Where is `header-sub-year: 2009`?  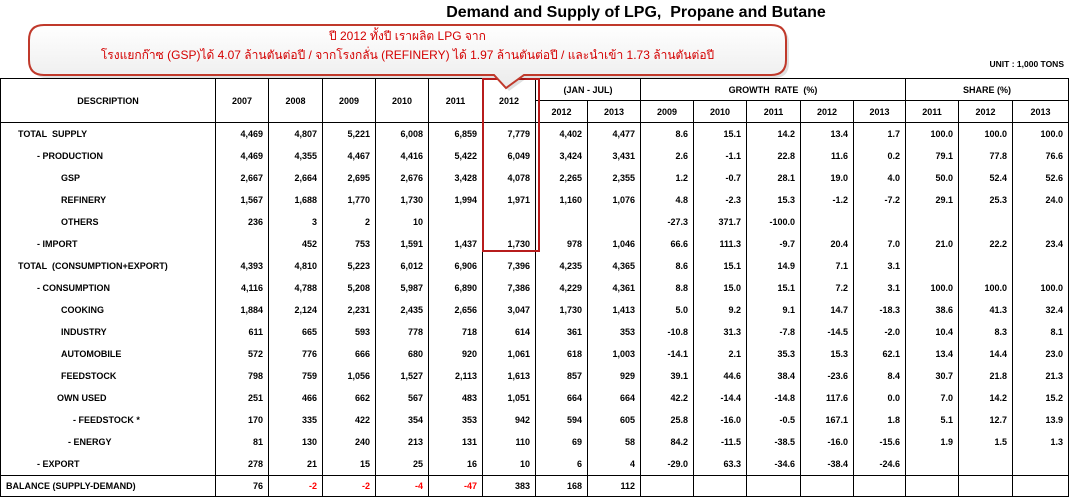
header-sub-year: 2009 is located at coordinates (667, 112).